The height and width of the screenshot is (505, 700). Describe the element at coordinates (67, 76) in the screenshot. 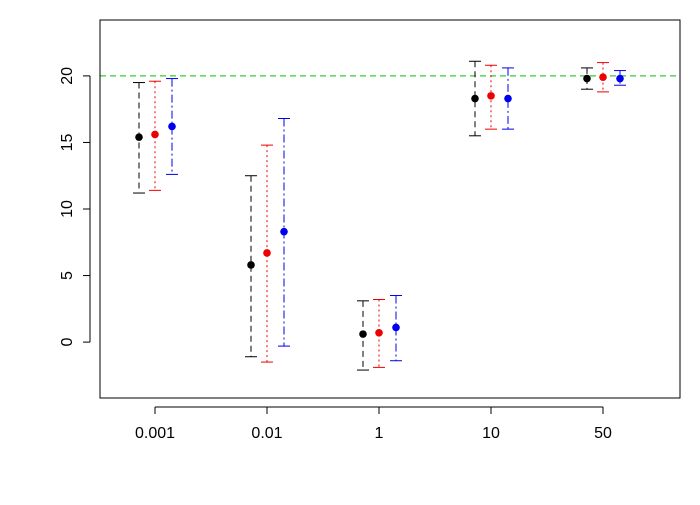

I see `y-tick-label: 20` at that location.